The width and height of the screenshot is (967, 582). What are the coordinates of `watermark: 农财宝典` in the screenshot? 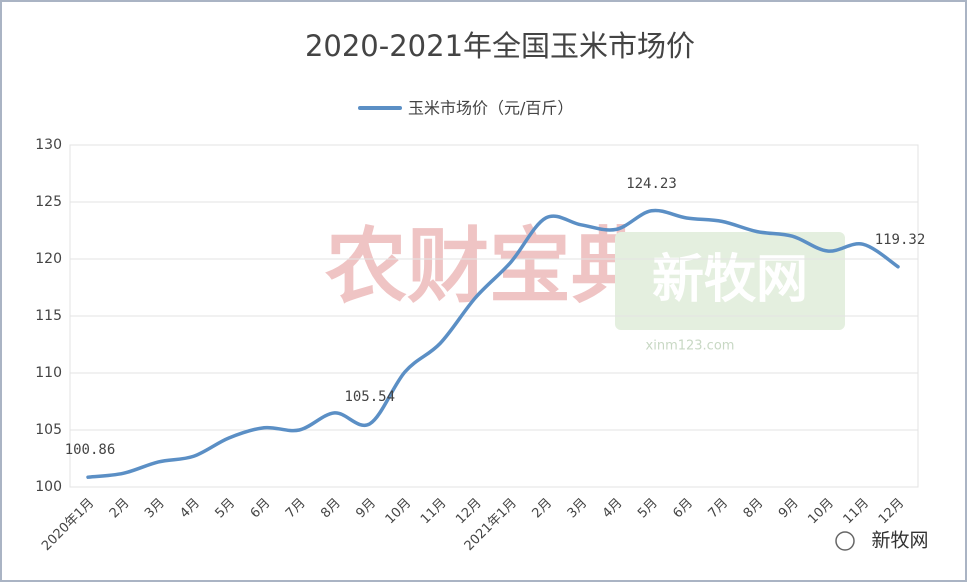 It's located at (489, 266).